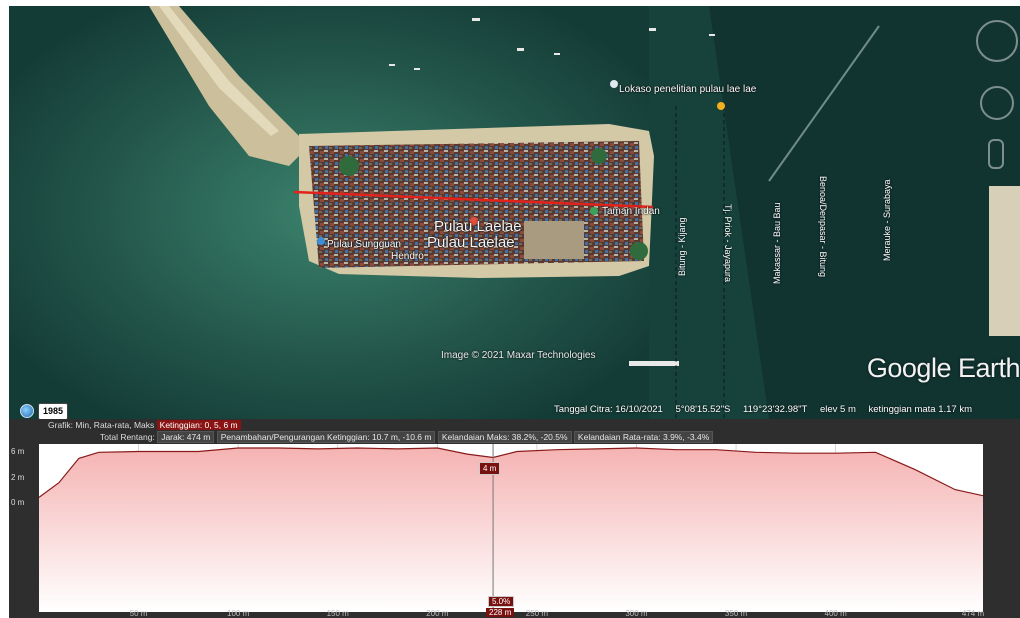 The height and width of the screenshot is (618, 1020). Describe the element at coordinates (18, 502) in the screenshot. I see `y-tick-0m: 0 m` at that location.